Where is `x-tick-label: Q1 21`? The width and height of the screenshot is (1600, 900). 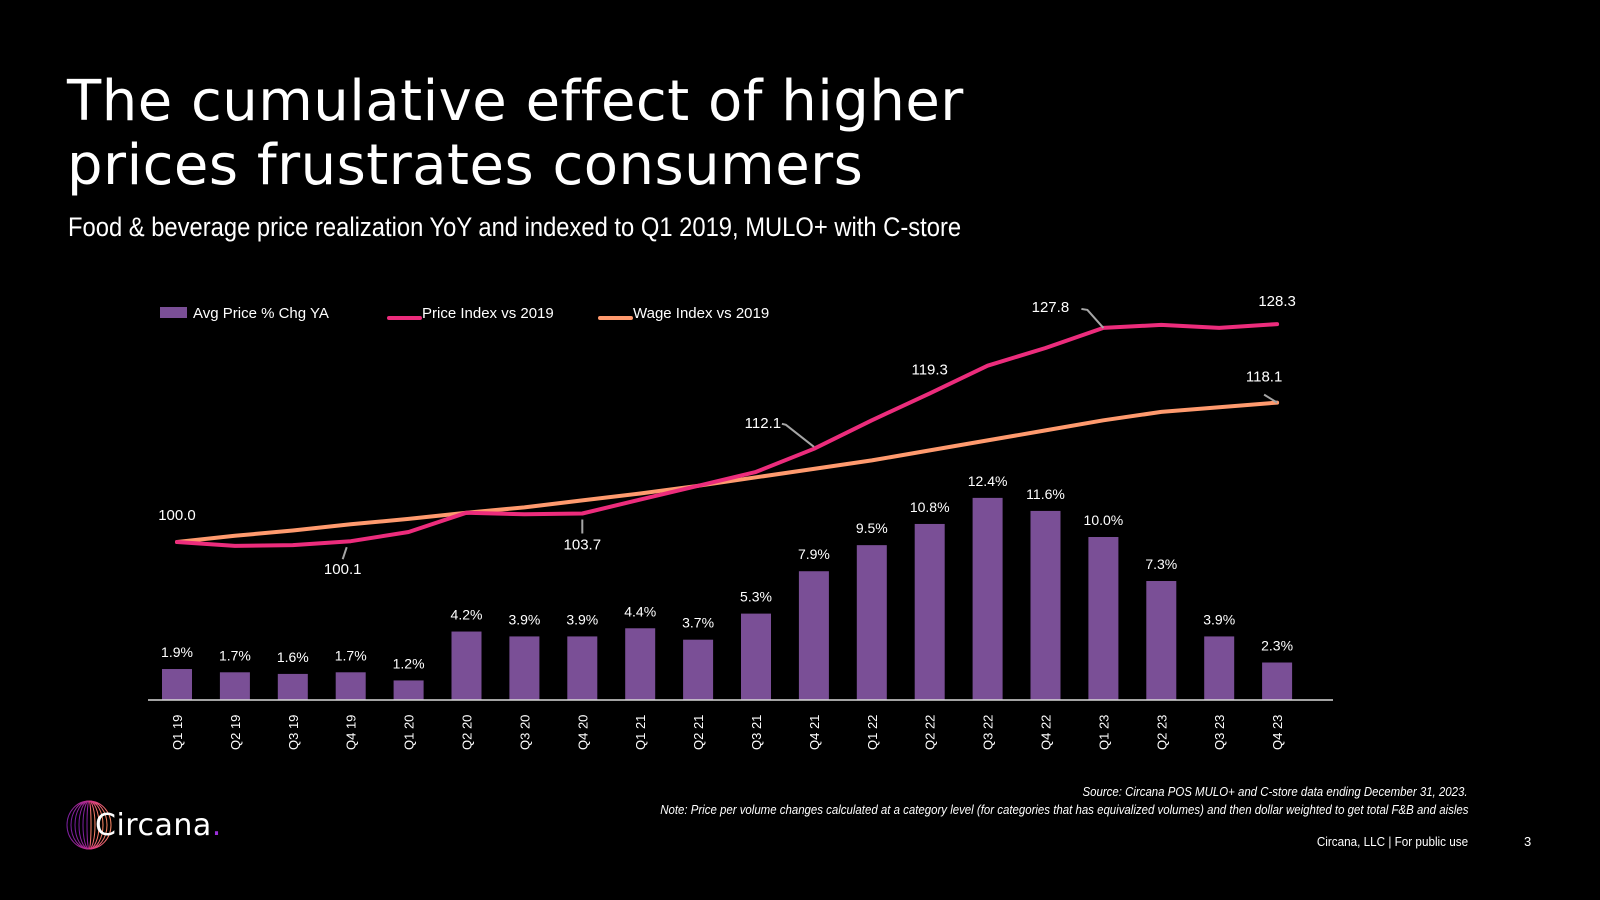
x-tick-label: Q1 21 is located at coordinates (640, 732).